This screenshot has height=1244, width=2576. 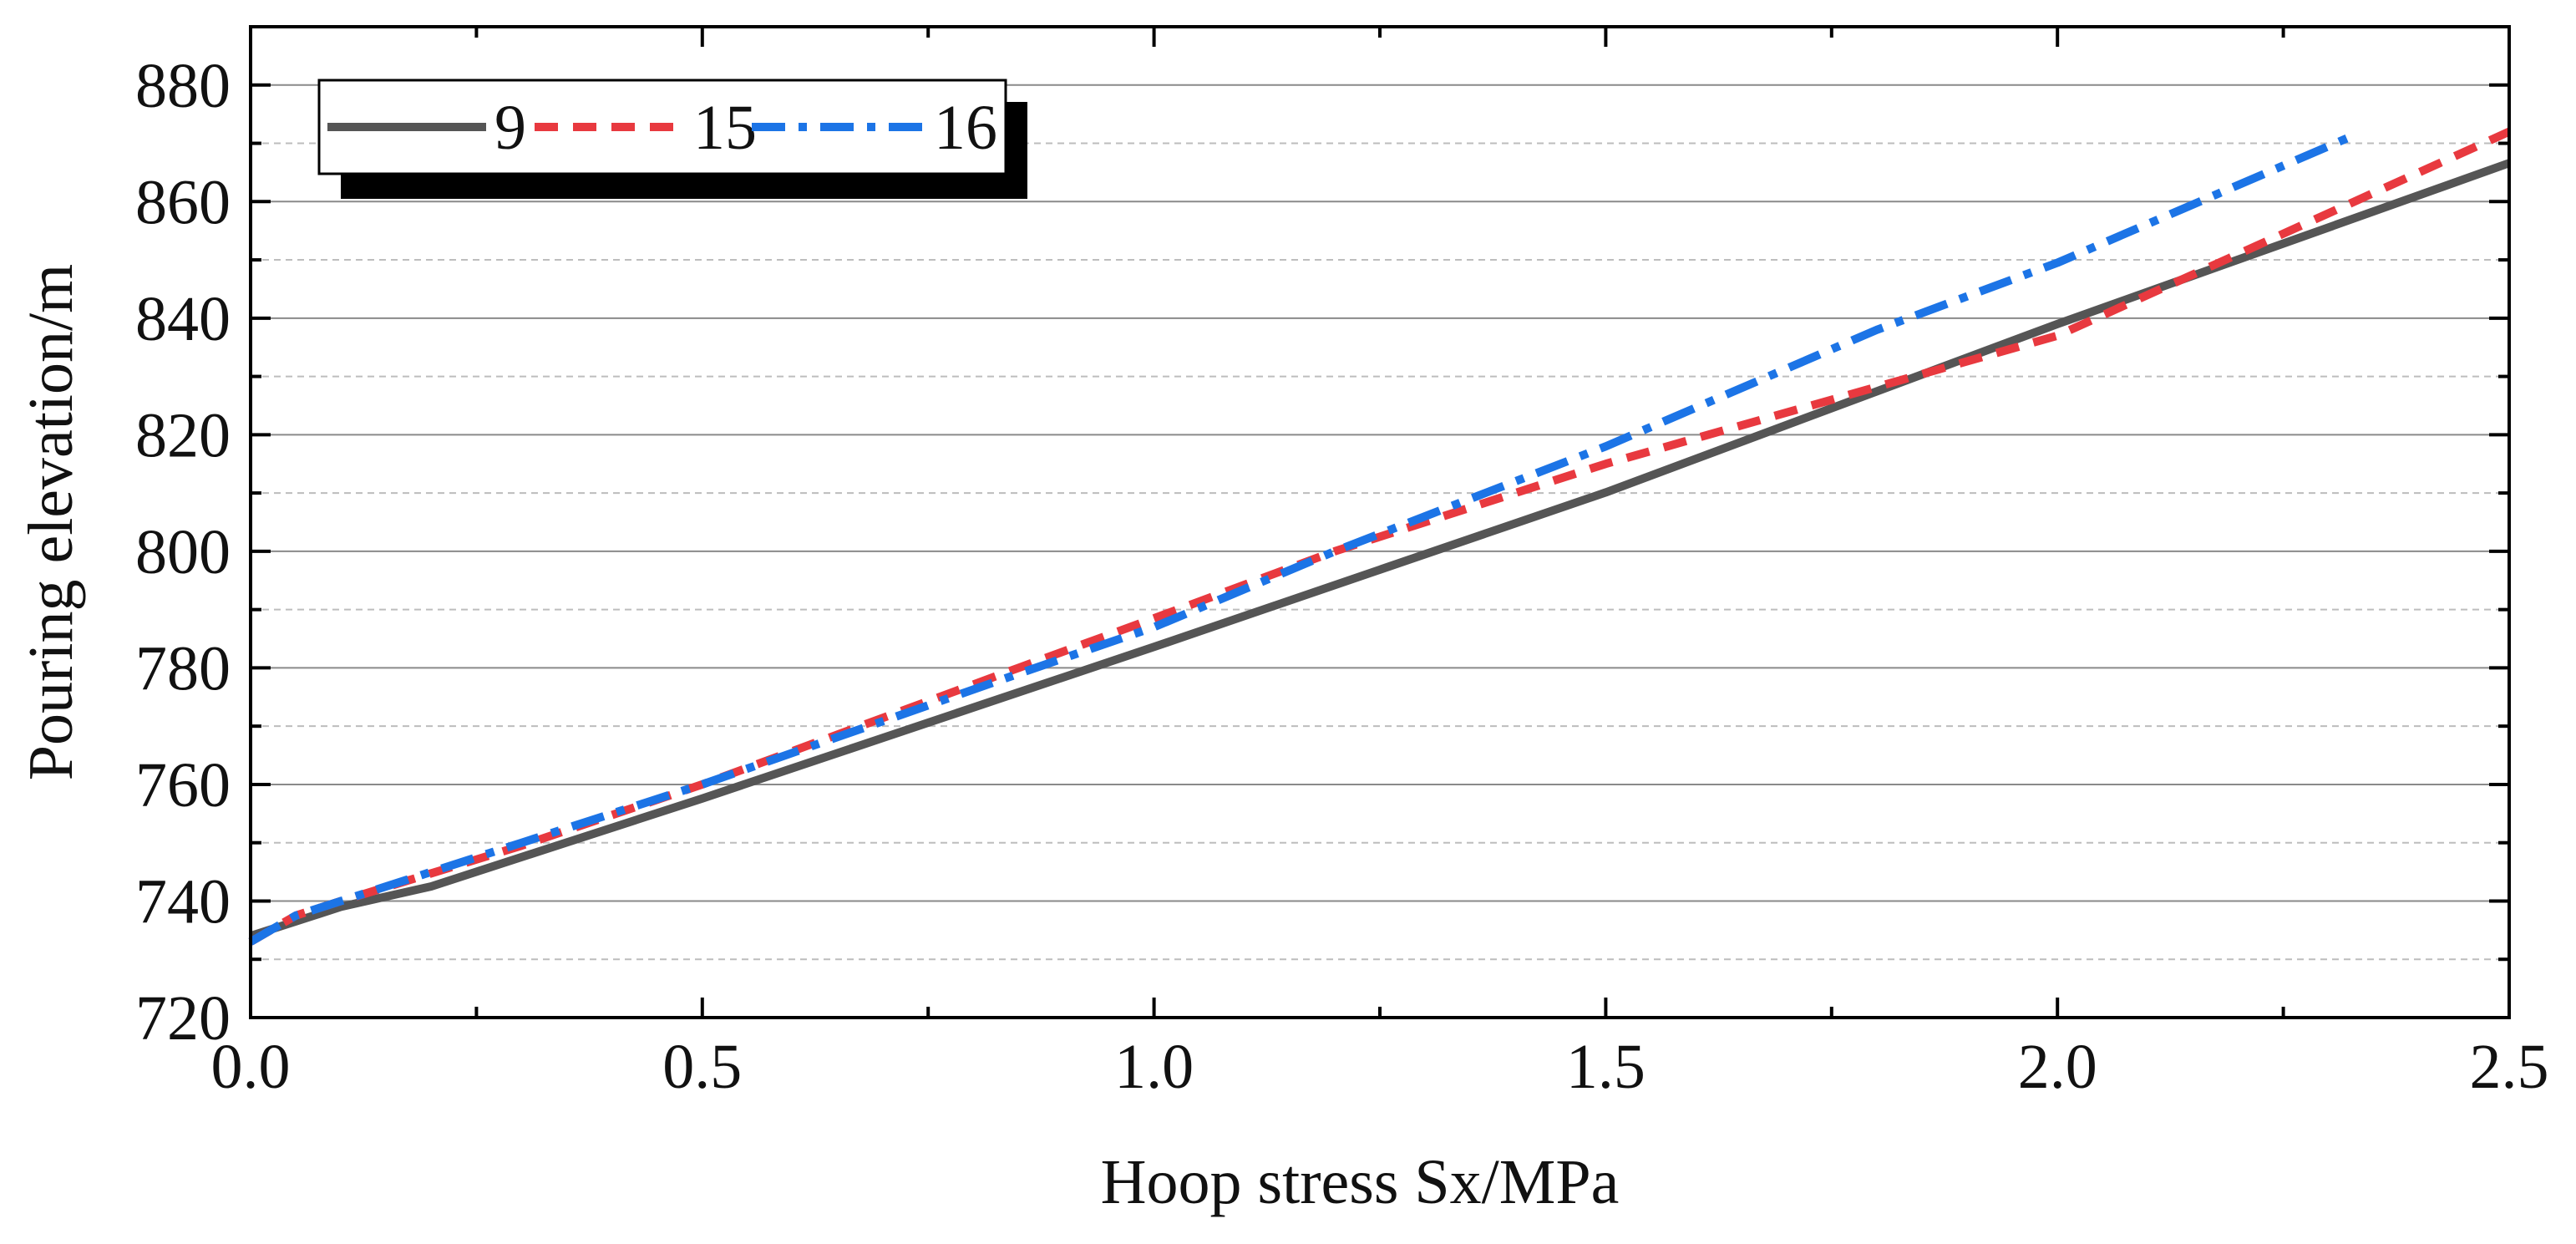 I want to click on x-tick-label: 1.5, so click(x=1605, y=1067).